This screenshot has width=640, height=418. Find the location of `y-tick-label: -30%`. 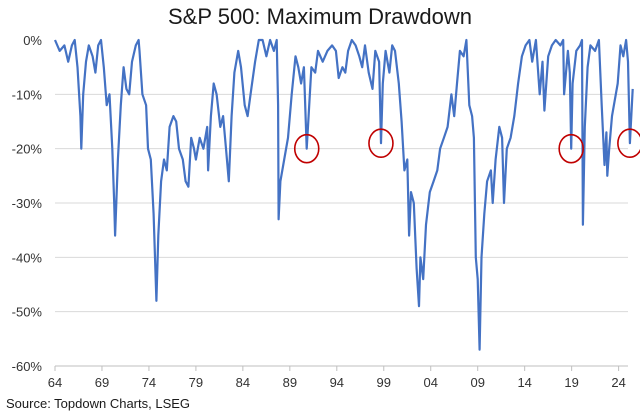

y-tick-label: -30% is located at coordinates (27, 203).